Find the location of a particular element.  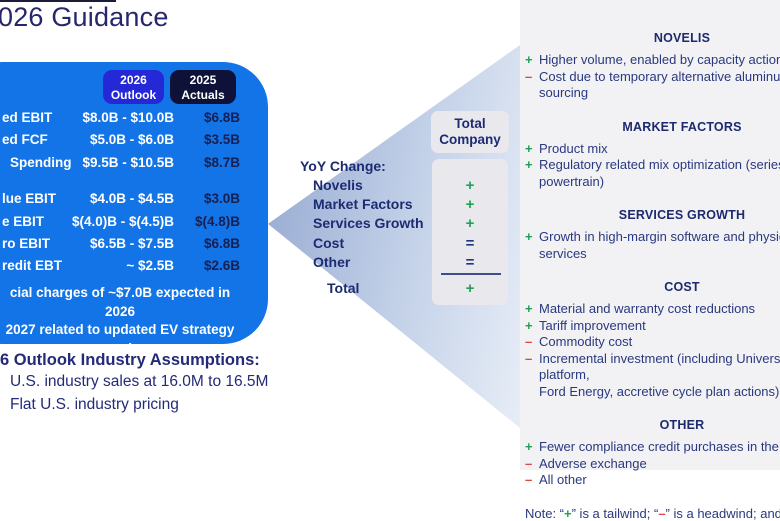

header-year: 2026 is located at coordinates (133, 80).